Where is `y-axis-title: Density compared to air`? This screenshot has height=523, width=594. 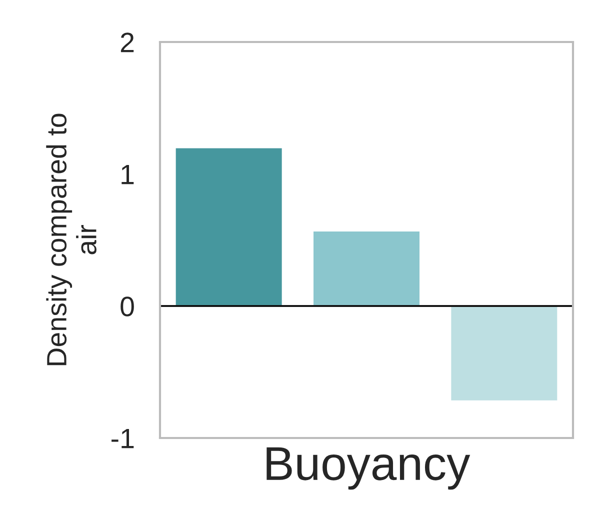 y-axis-title: Density compared to air is located at coordinates (71, 240).